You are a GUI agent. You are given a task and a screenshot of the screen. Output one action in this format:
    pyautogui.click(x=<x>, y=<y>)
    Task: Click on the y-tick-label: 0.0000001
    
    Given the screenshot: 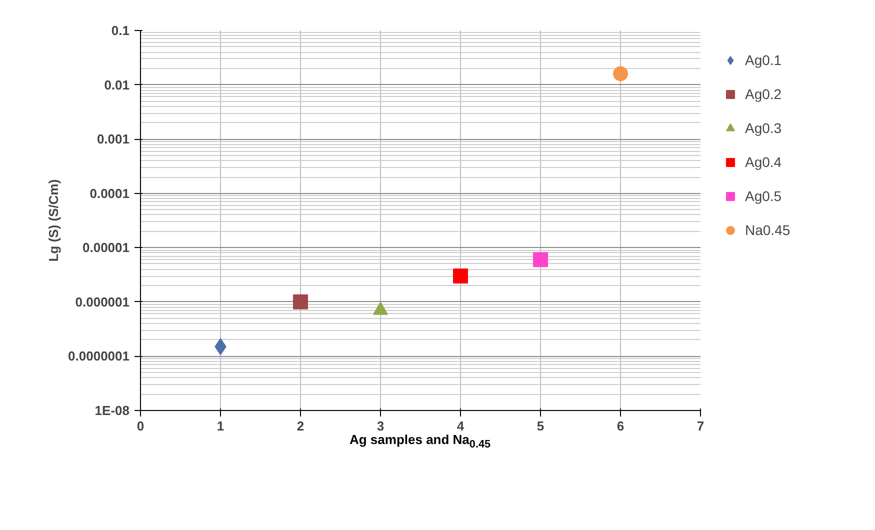 What is the action you would take?
    pyautogui.click(x=99, y=356)
    